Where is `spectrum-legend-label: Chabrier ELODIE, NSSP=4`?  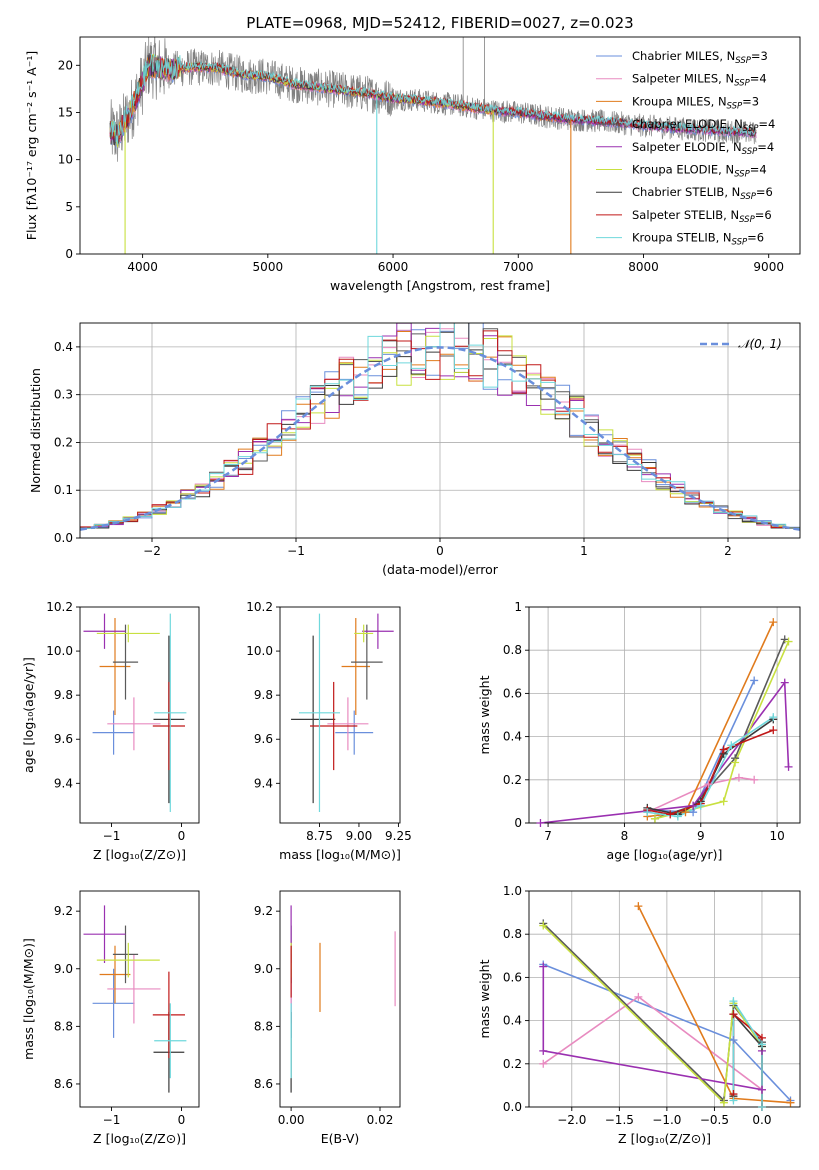 spectrum-legend-label: Chabrier ELODIE, NSSP=4 is located at coordinates (703, 125).